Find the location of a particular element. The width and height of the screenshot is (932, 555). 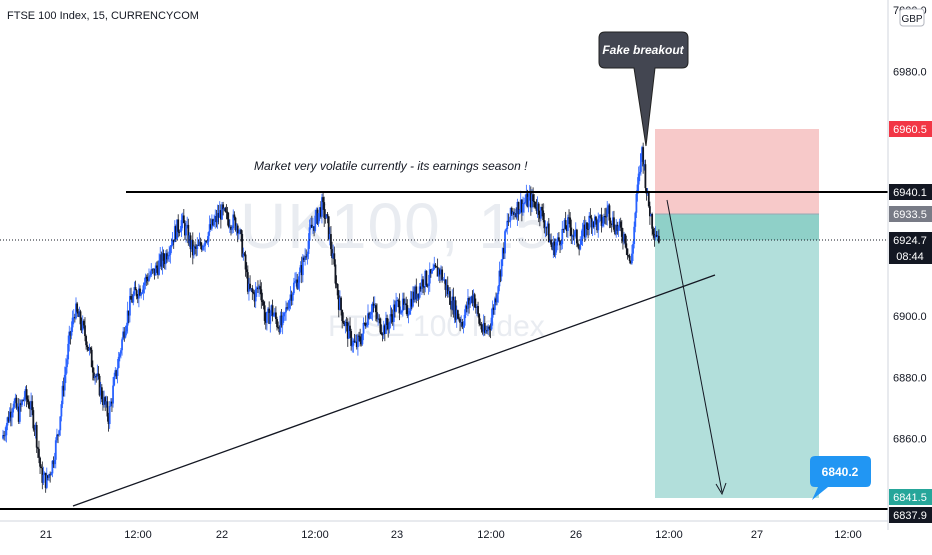

price-label-support: 6837.9 is located at coordinates (910, 515).